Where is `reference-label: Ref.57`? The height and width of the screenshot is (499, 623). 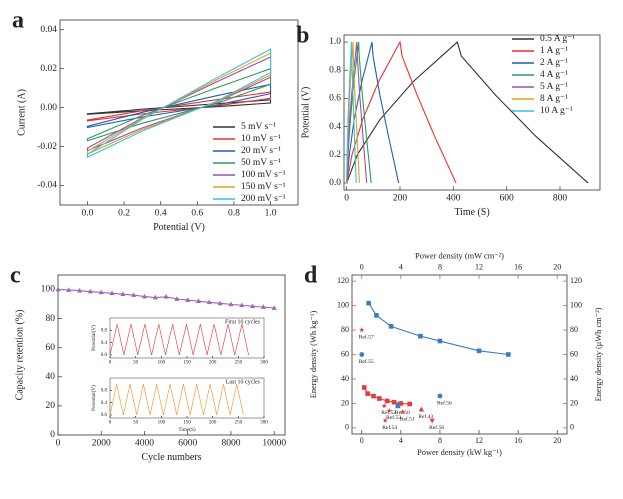 reference-label: Ref.57 is located at coordinates (366, 336).